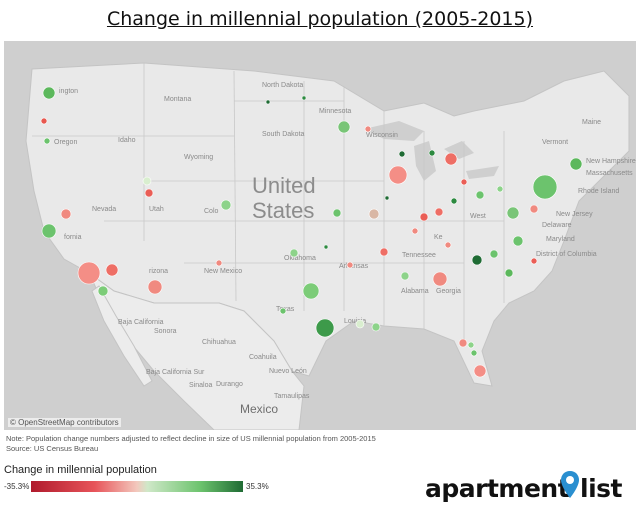 The image size is (640, 509). What do you see at coordinates (211, 211) in the screenshot?
I see `label-colorado: Colo` at bounding box center [211, 211].